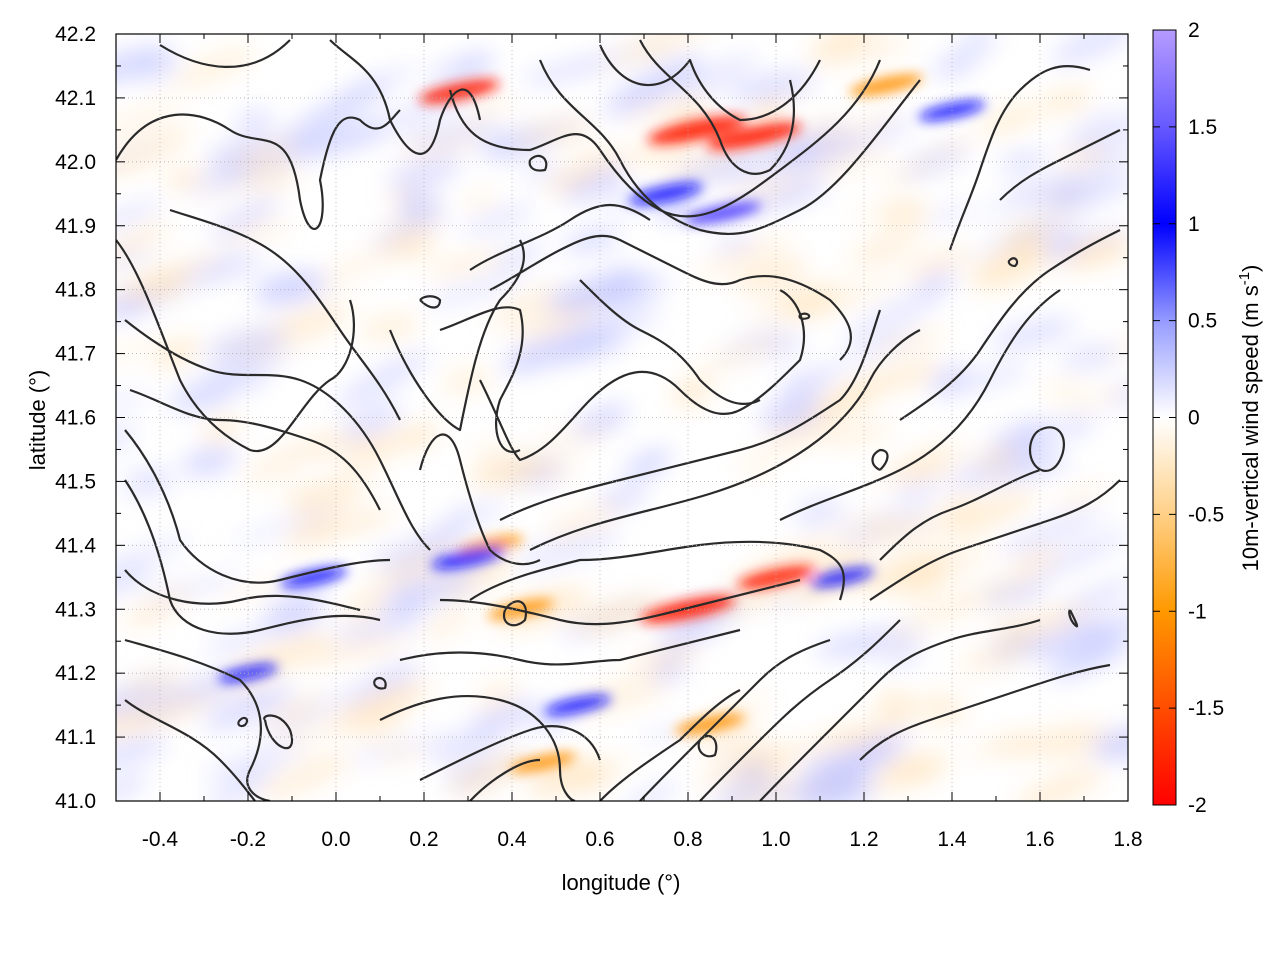 This screenshot has width=1280, height=960. Describe the element at coordinates (687, 839) in the screenshot. I see `x-tick-label: 0.8` at that location.